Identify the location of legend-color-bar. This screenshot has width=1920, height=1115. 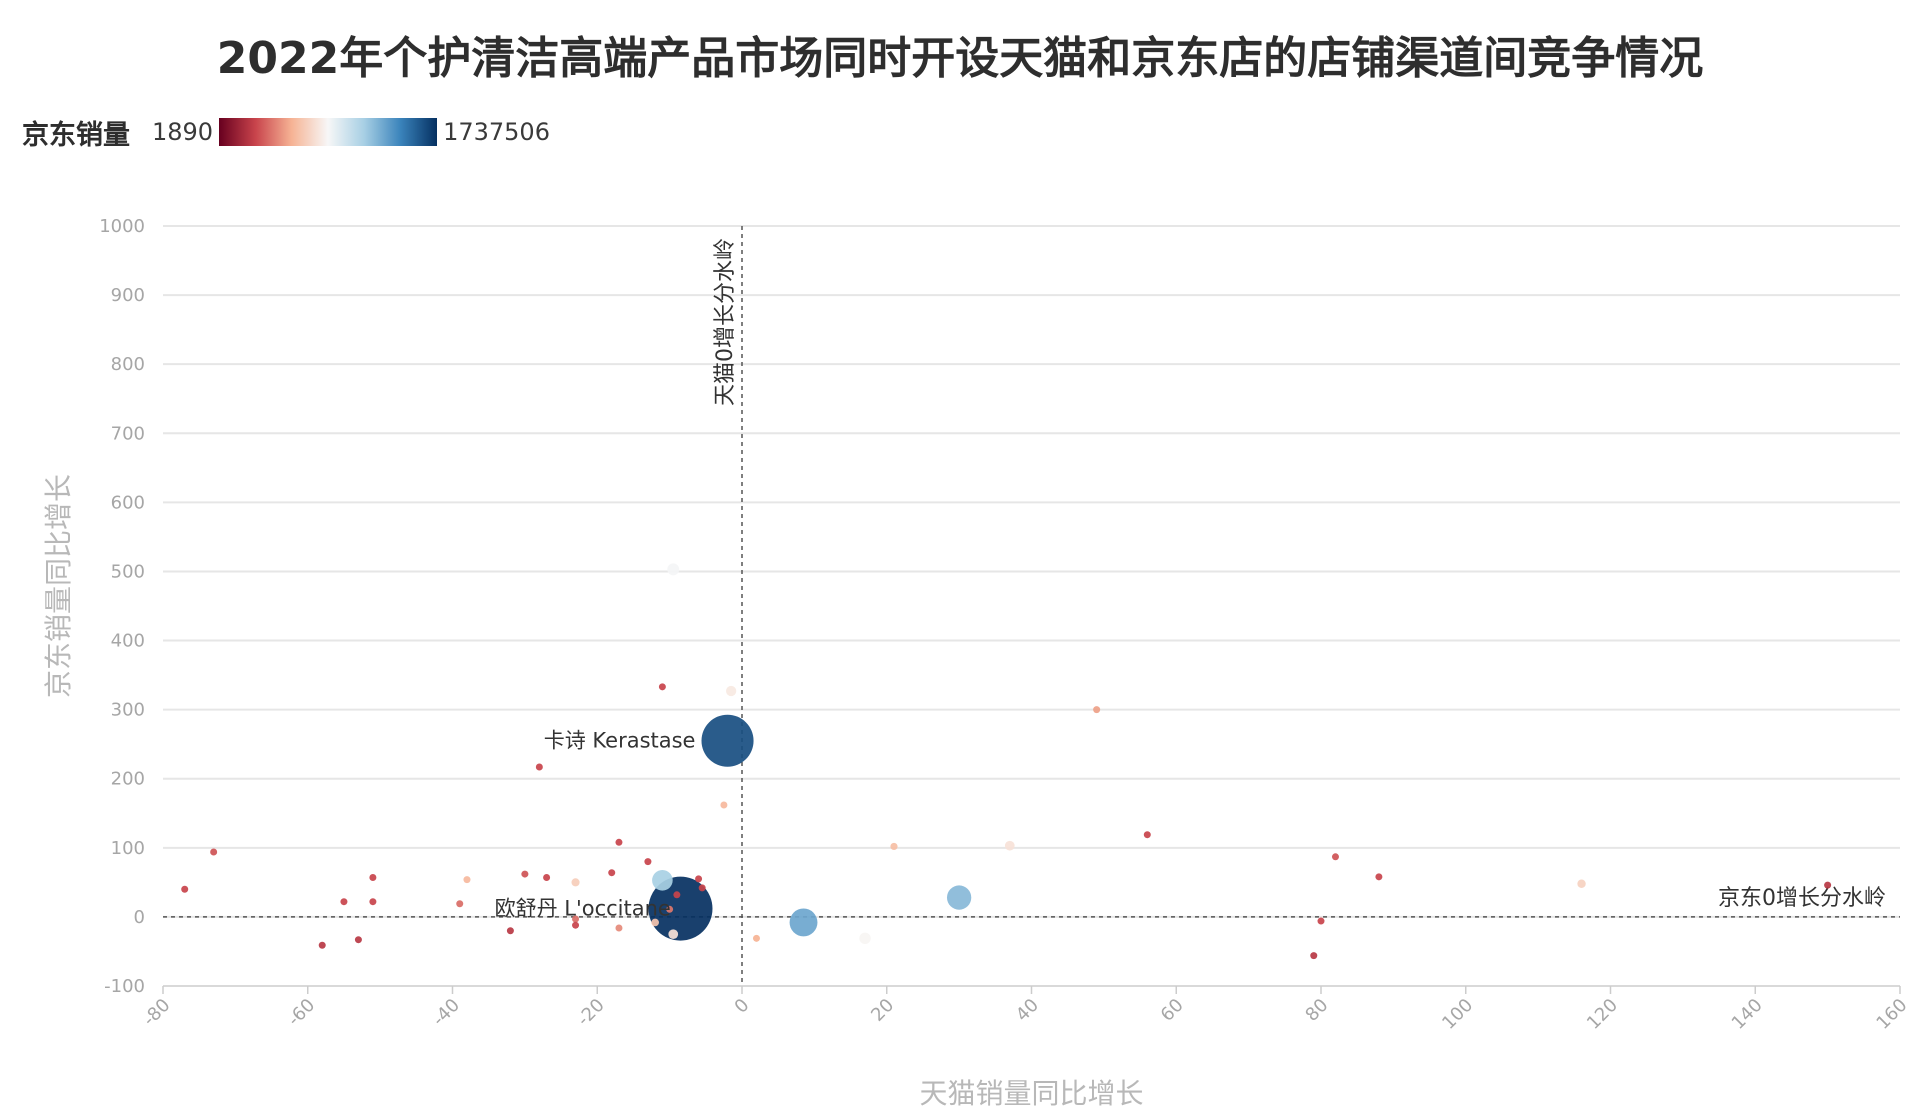
(328, 132).